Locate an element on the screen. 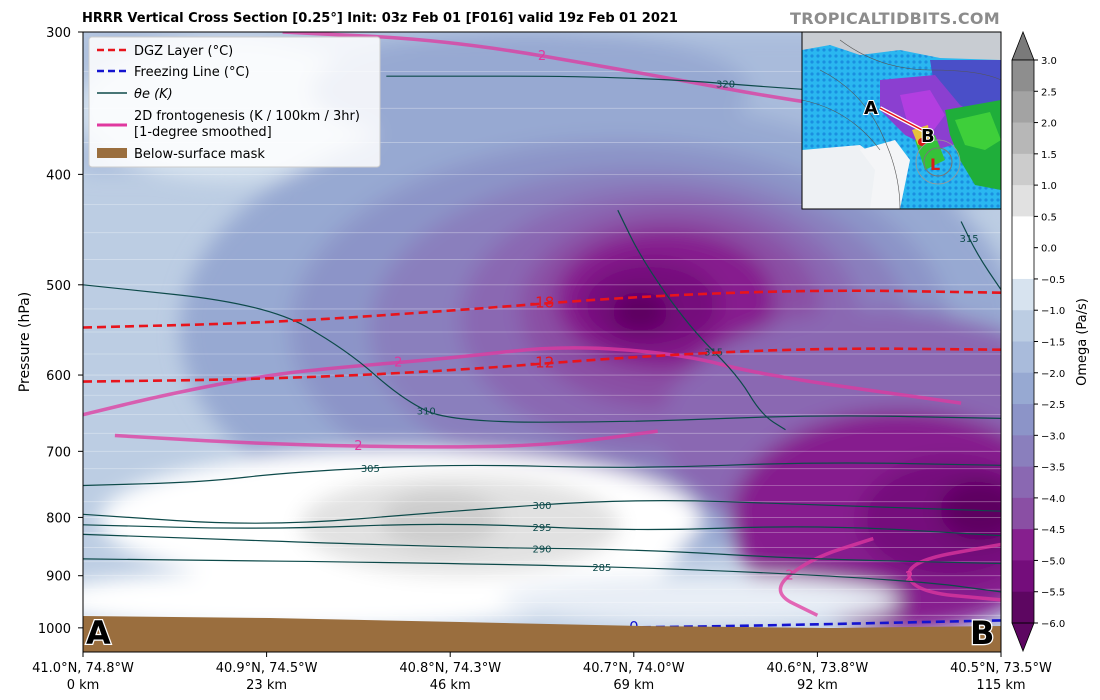 This screenshot has height=700, width=1100. x-tick-km-label: 92 km is located at coordinates (817, 685).